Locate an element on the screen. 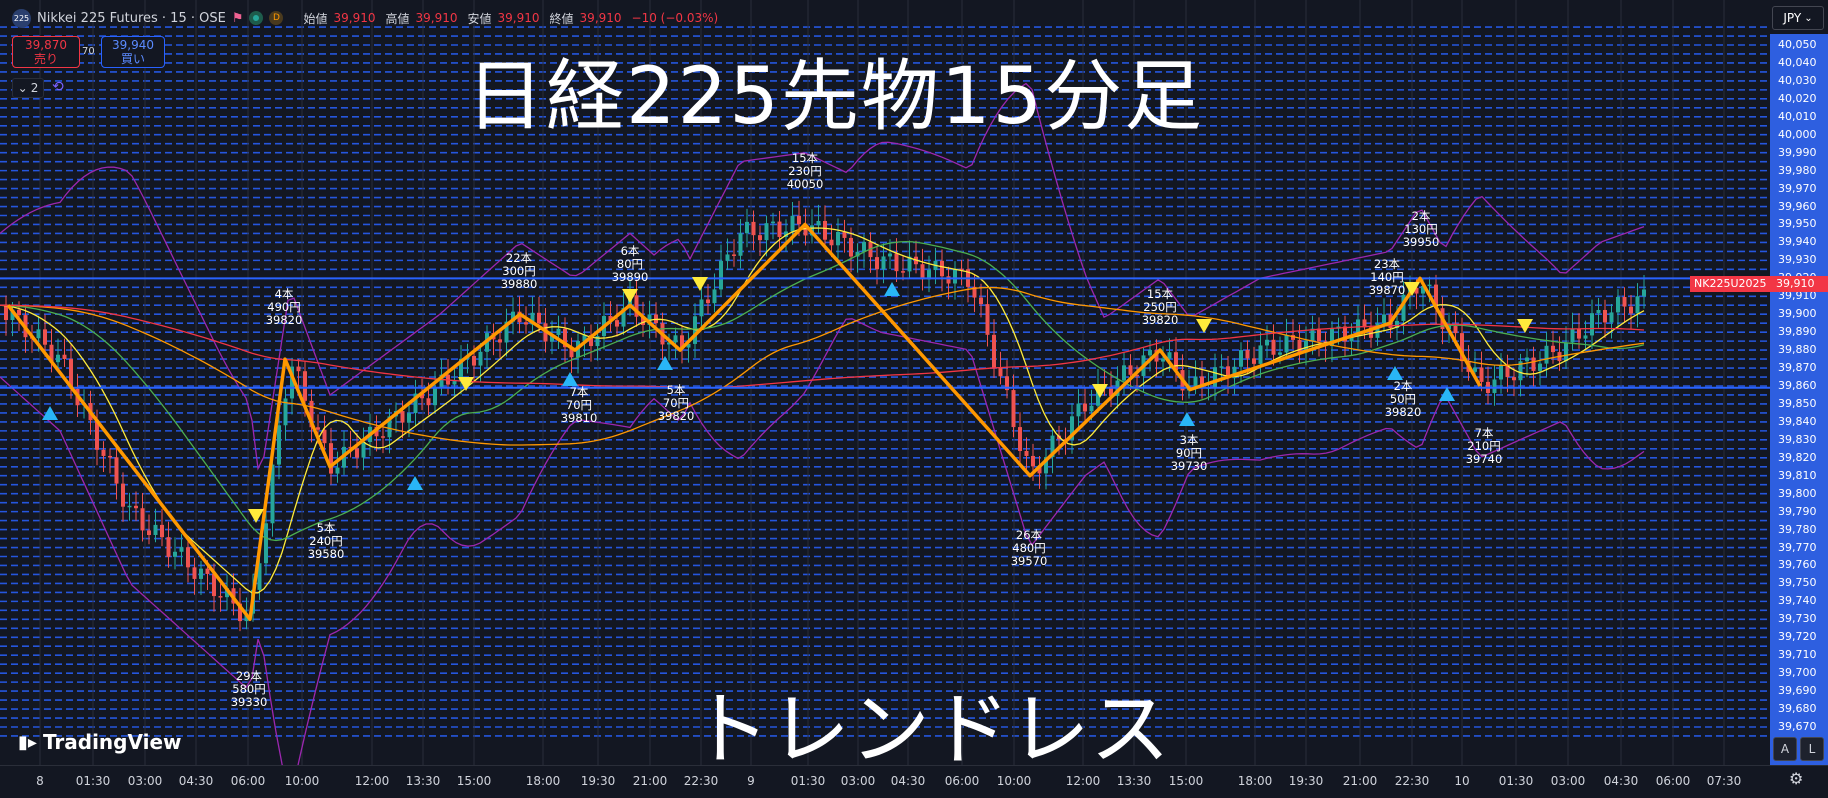 The height and width of the screenshot is (798, 1828). price-tick-label: 39,900 is located at coordinates (1797, 314).